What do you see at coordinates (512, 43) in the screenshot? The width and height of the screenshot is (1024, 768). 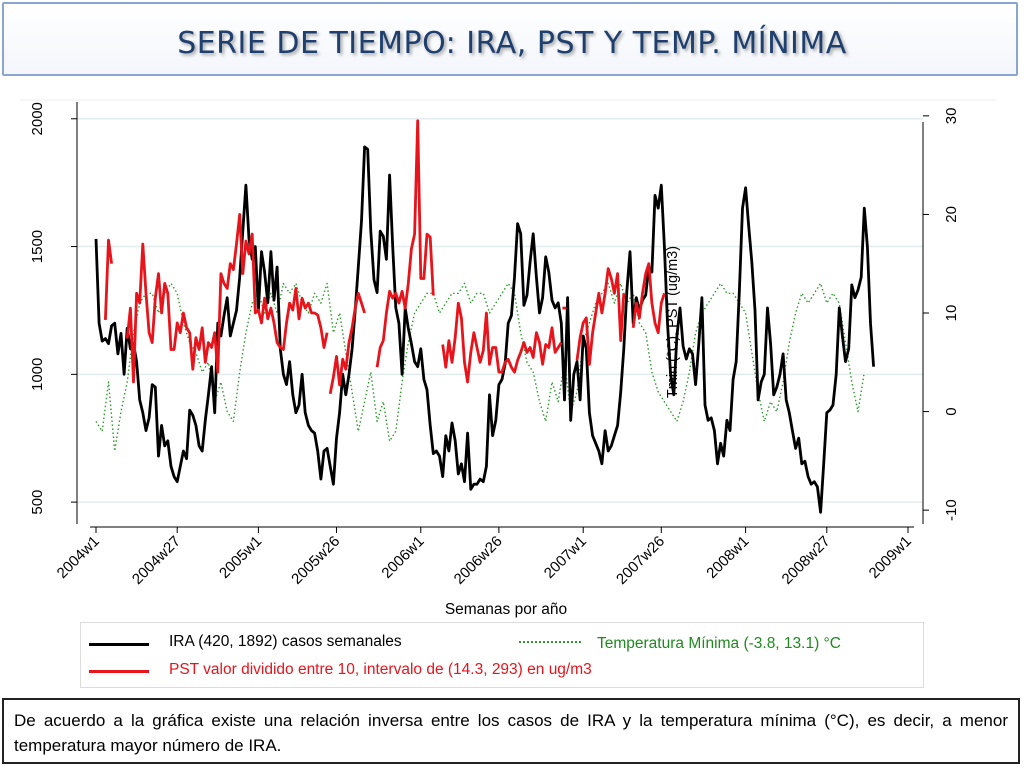 I see `slide-title: SERIE DE TIEMPO: IRA, PST Y TEMP. MÍNIMA` at bounding box center [512, 43].